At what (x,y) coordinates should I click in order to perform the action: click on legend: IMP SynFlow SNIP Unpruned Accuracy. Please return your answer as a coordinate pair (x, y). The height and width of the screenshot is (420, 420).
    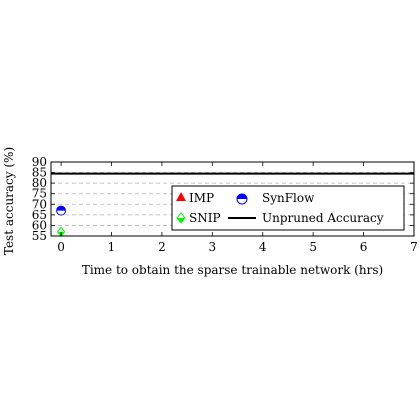
    Looking at the image, I should click on (288, 208).